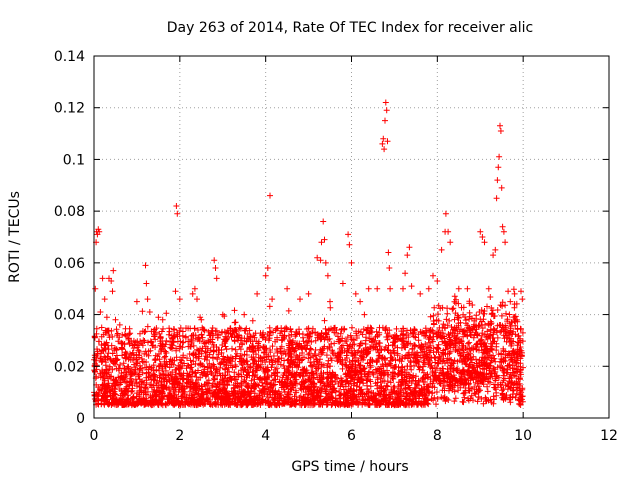 This screenshot has height=480, width=640. What do you see at coordinates (69, 264) in the screenshot?
I see `y-tick-label: 0.06` at bounding box center [69, 264].